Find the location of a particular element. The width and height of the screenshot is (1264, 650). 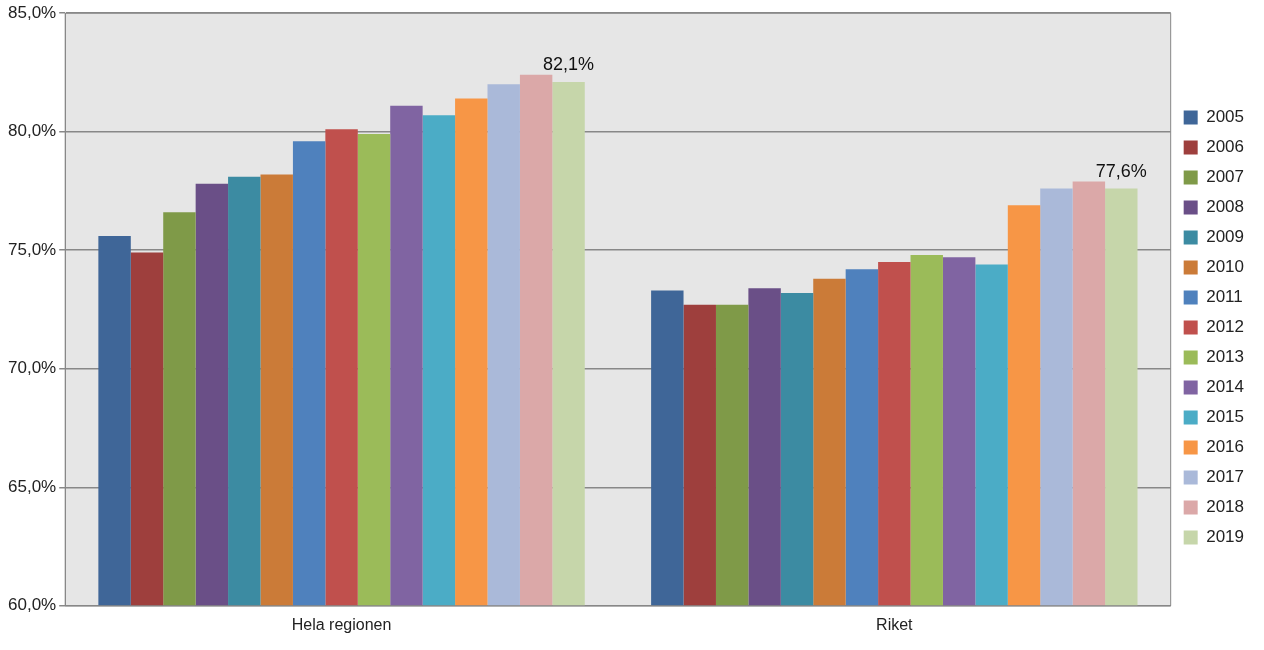

legend-label: 2019 is located at coordinates (1225, 537).